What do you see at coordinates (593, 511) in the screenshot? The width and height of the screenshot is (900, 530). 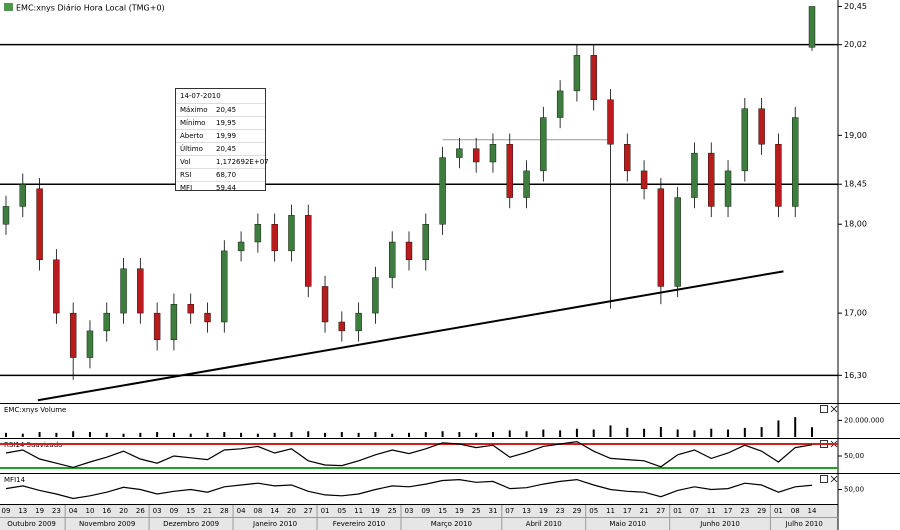 I see `x-tick-label: 05` at bounding box center [593, 511].